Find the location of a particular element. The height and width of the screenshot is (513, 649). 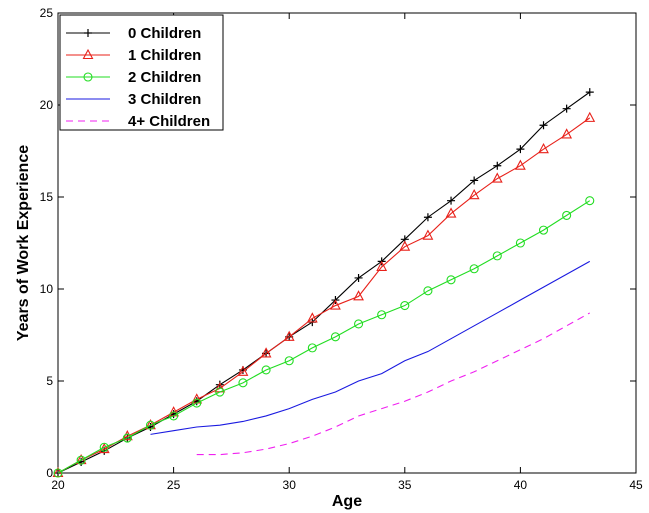

x-tick-label: 25 is located at coordinates (174, 485).